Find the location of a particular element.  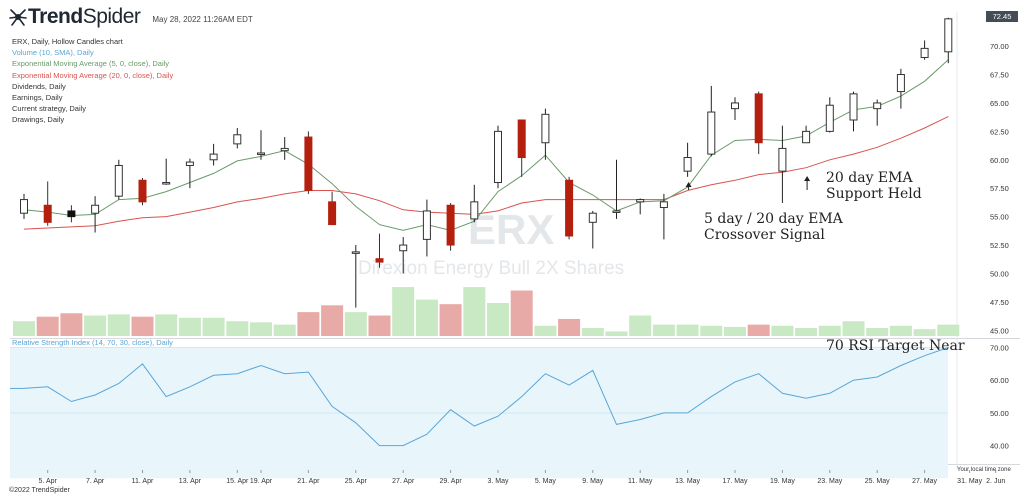

x-axis-label: 25. May is located at coordinates (877, 481).